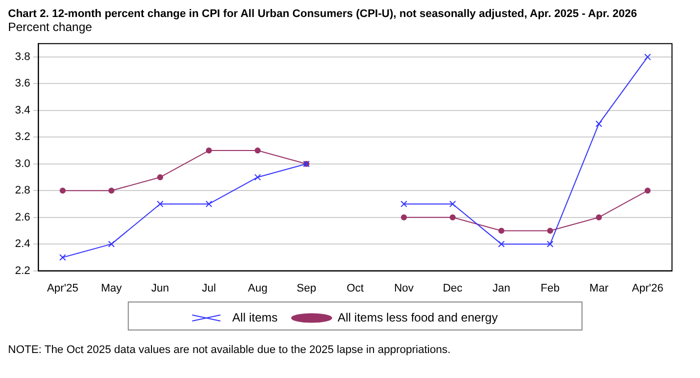 Image resolution: width=700 pixels, height=378 pixels. What do you see at coordinates (355, 288) in the screenshot?
I see `x-tick-label: Oct` at bounding box center [355, 288].